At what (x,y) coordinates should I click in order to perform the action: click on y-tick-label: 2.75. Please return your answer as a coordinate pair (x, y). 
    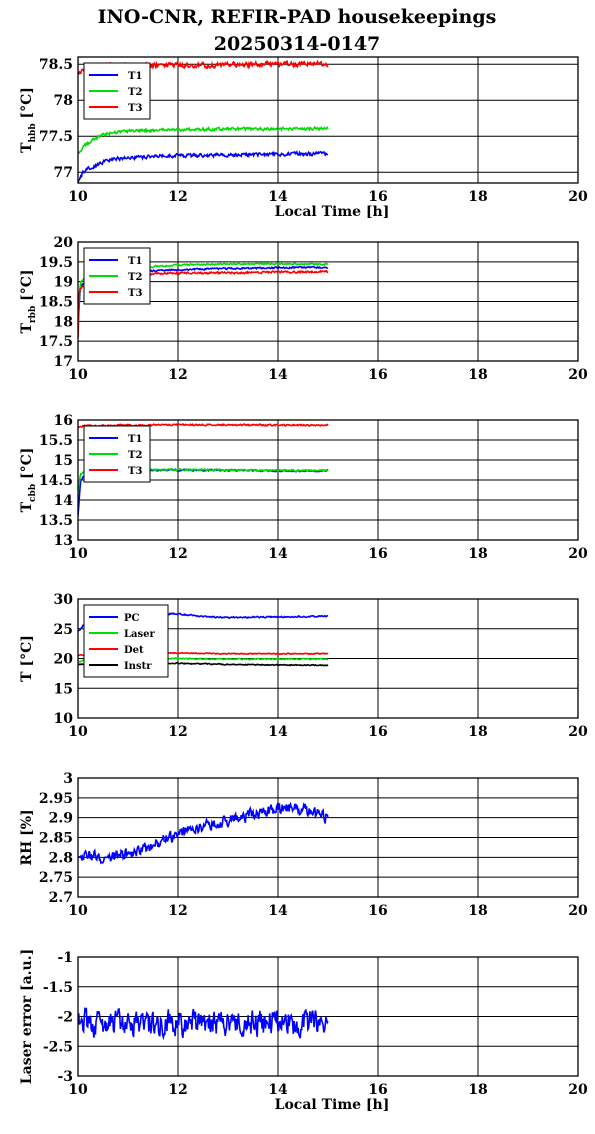
    Looking at the image, I should click on (56, 878).